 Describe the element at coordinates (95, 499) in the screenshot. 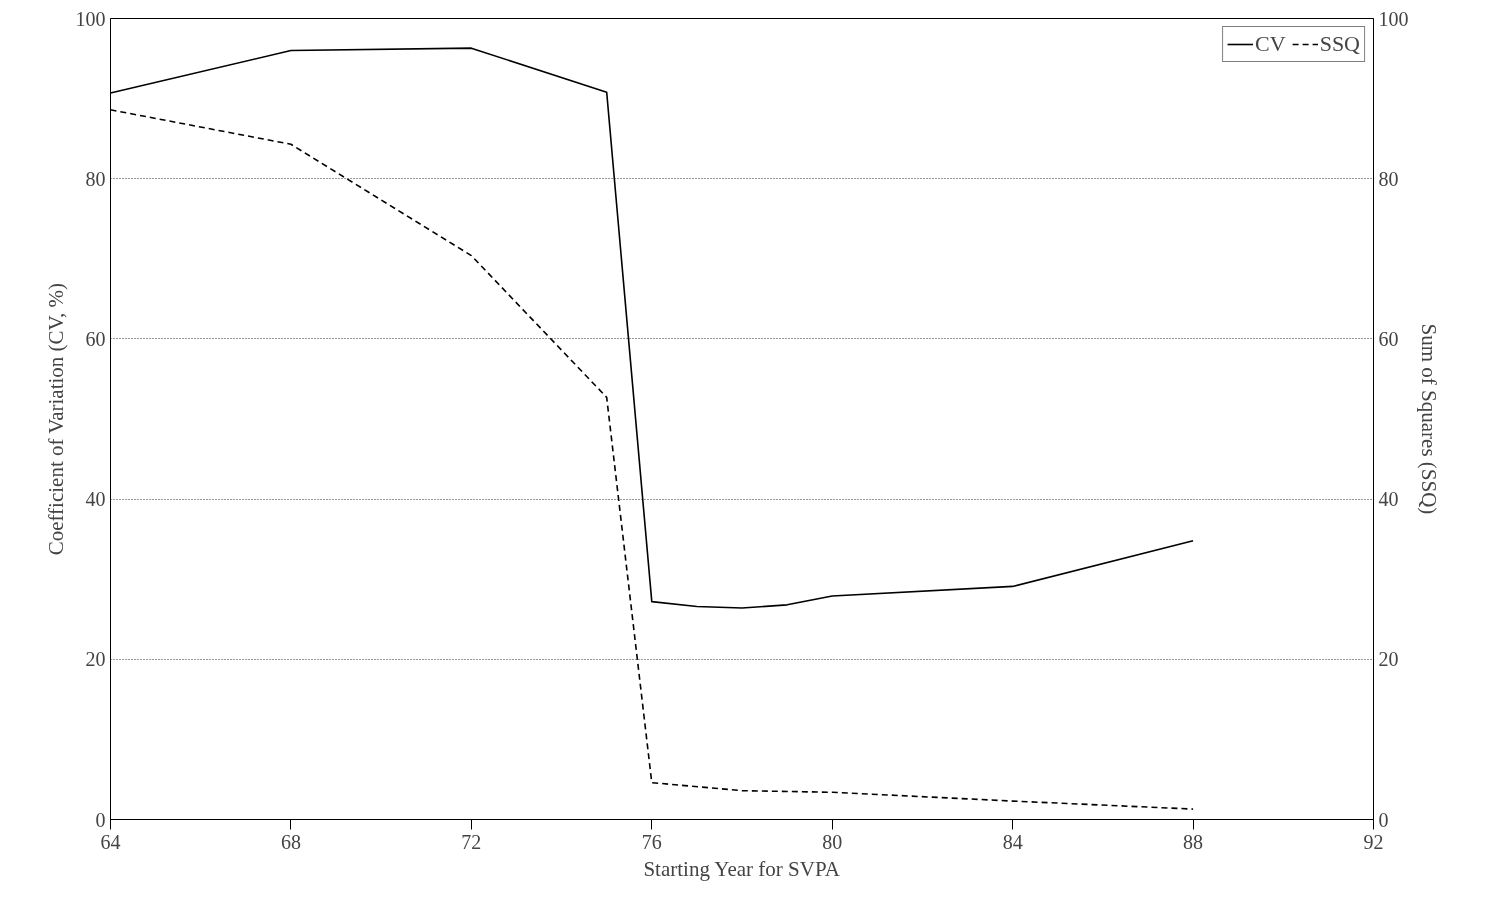

I see `y-tick-label: 40` at that location.